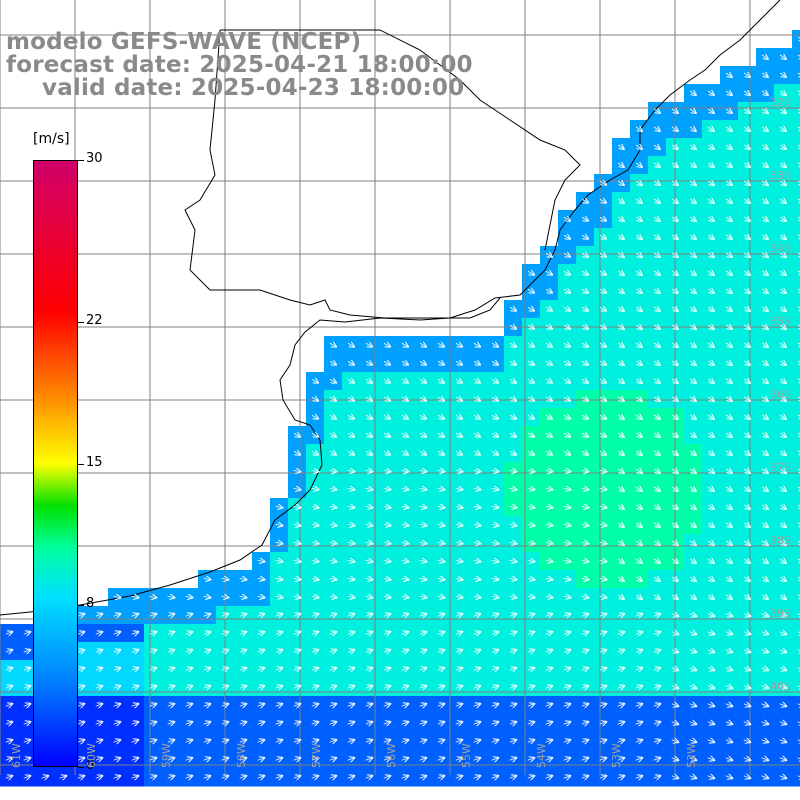  What do you see at coordinates (780, 613) in the screenshot?
I see `latitude-label: 39S` at bounding box center [780, 613].